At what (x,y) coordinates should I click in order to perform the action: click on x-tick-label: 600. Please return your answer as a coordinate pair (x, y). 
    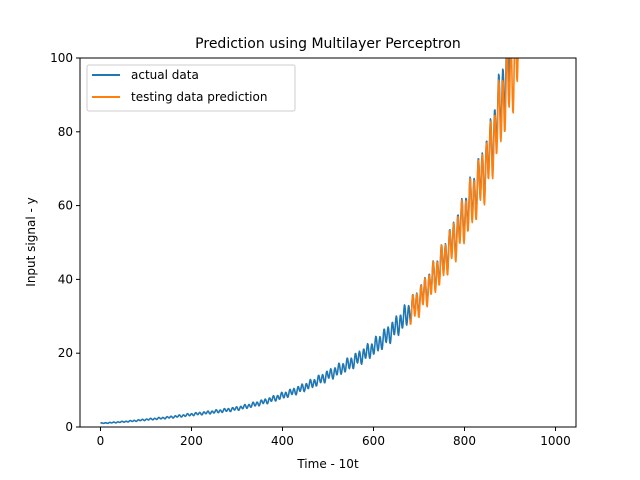
    Looking at the image, I should click on (373, 441).